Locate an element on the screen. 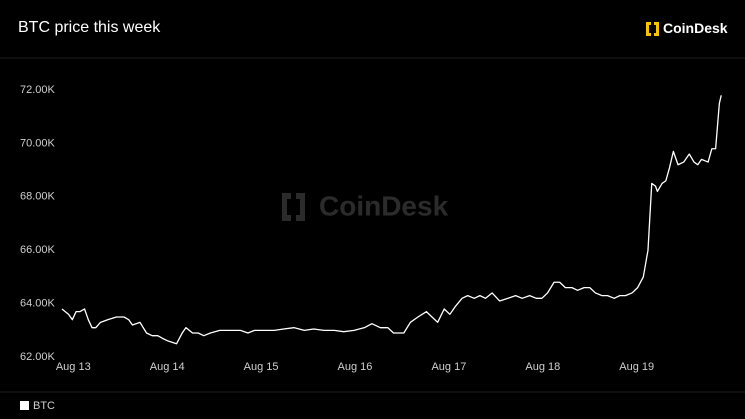 The image size is (745, 419). legend-swatch is located at coordinates (24, 405).